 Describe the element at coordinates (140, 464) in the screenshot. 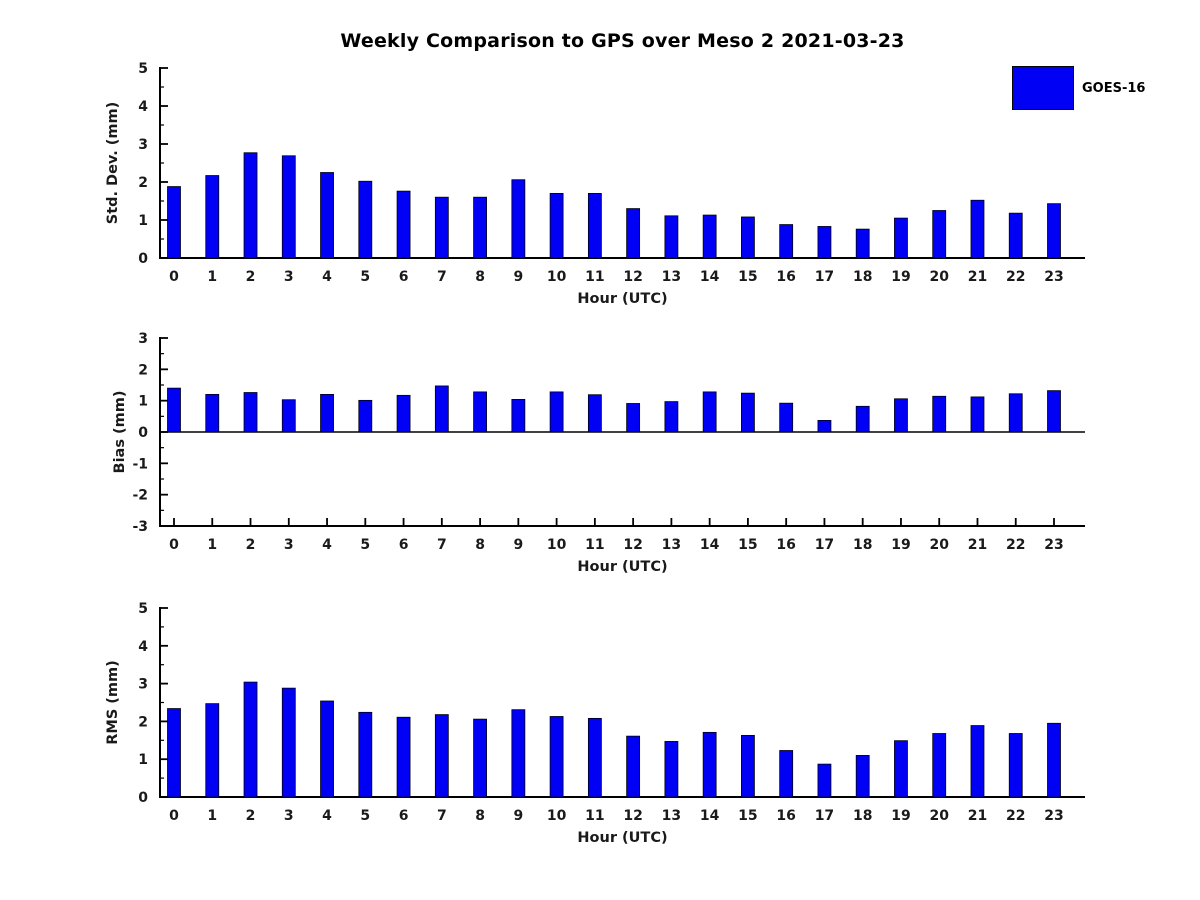

I see `y-tick-label: -1` at that location.